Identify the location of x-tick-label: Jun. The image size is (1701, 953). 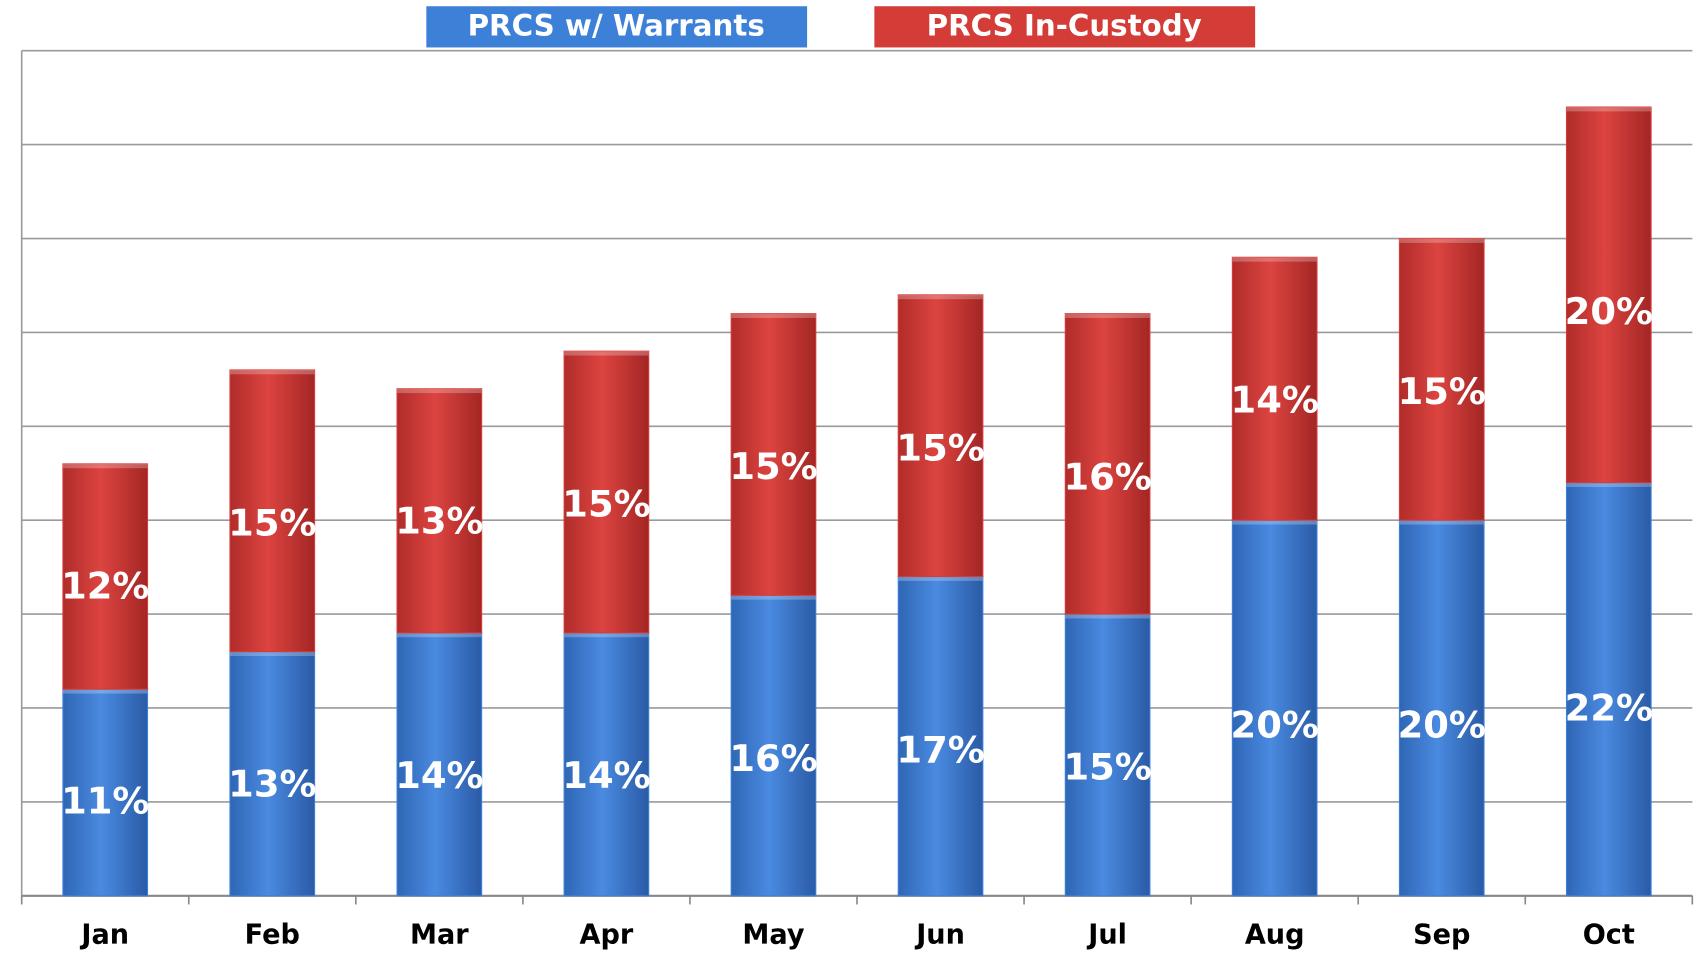
(939, 934).